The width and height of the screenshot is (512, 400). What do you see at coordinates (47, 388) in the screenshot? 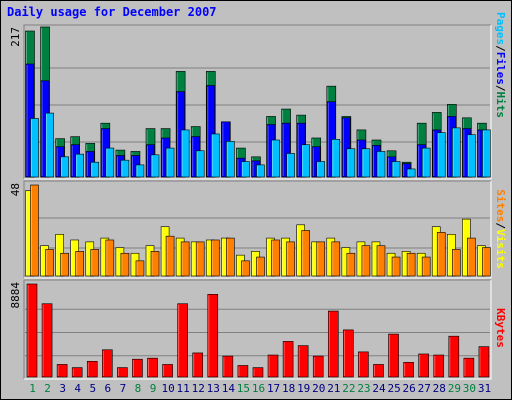
I see `day-label: 2` at bounding box center [47, 388].